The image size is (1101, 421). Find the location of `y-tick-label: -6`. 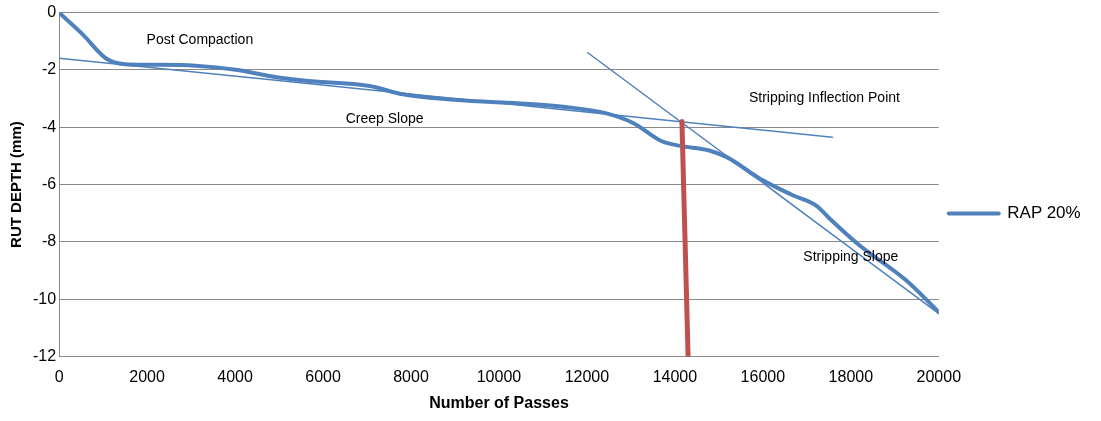

y-tick-label: -6 is located at coordinates (49, 184).